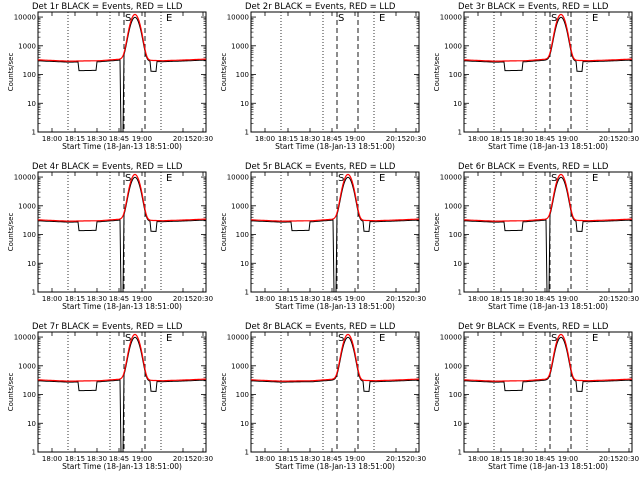  I want to click on panel-title: Det 9r BLACK = Events, RED = LLD, so click(533, 327).